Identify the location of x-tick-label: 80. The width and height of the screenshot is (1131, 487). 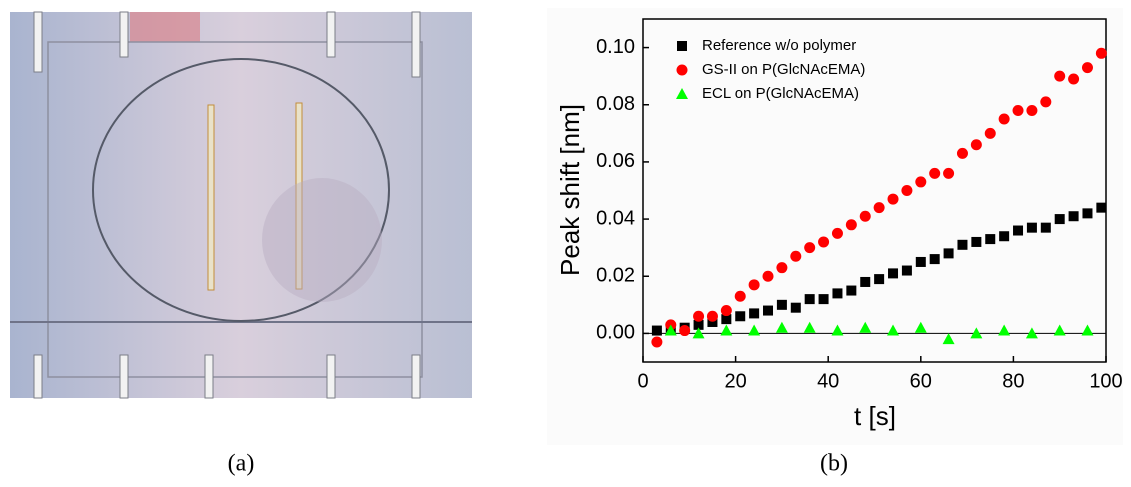
(1013, 381).